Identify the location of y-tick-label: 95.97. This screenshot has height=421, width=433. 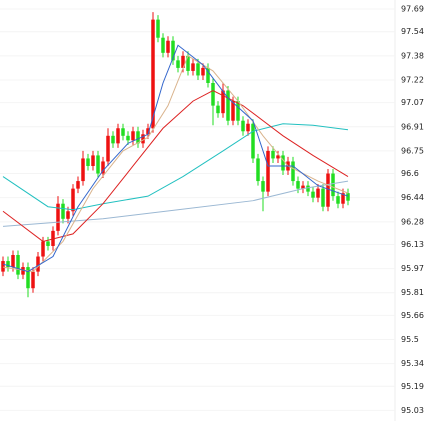
(412, 268).